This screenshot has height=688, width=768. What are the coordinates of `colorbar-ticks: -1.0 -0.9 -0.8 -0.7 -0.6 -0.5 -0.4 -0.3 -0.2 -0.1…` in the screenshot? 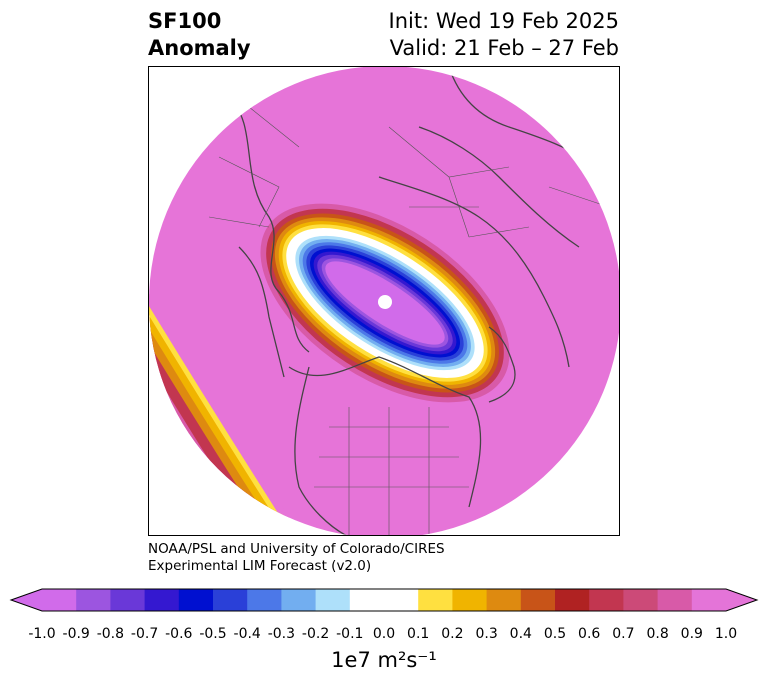 It's located at (384, 635).